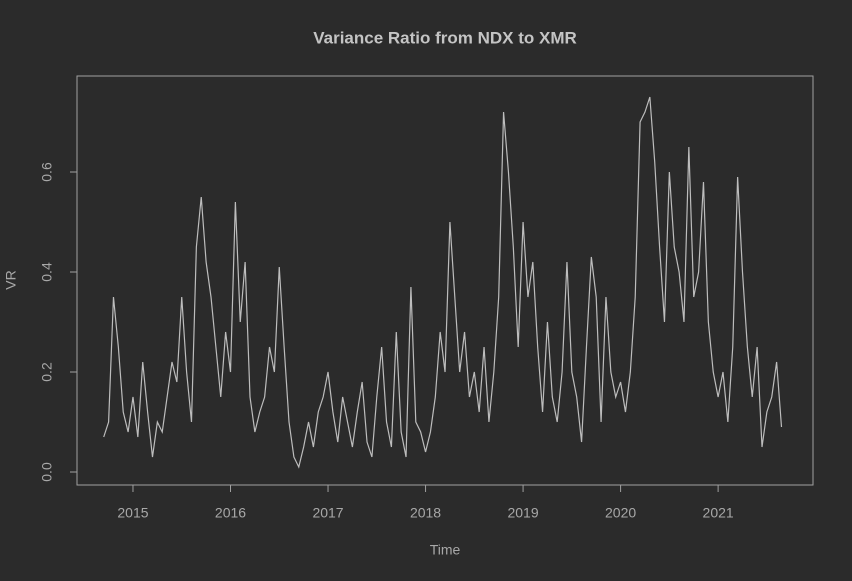  What do you see at coordinates (47, 172) in the screenshot?
I see `y-tick-label: 0.6` at bounding box center [47, 172].